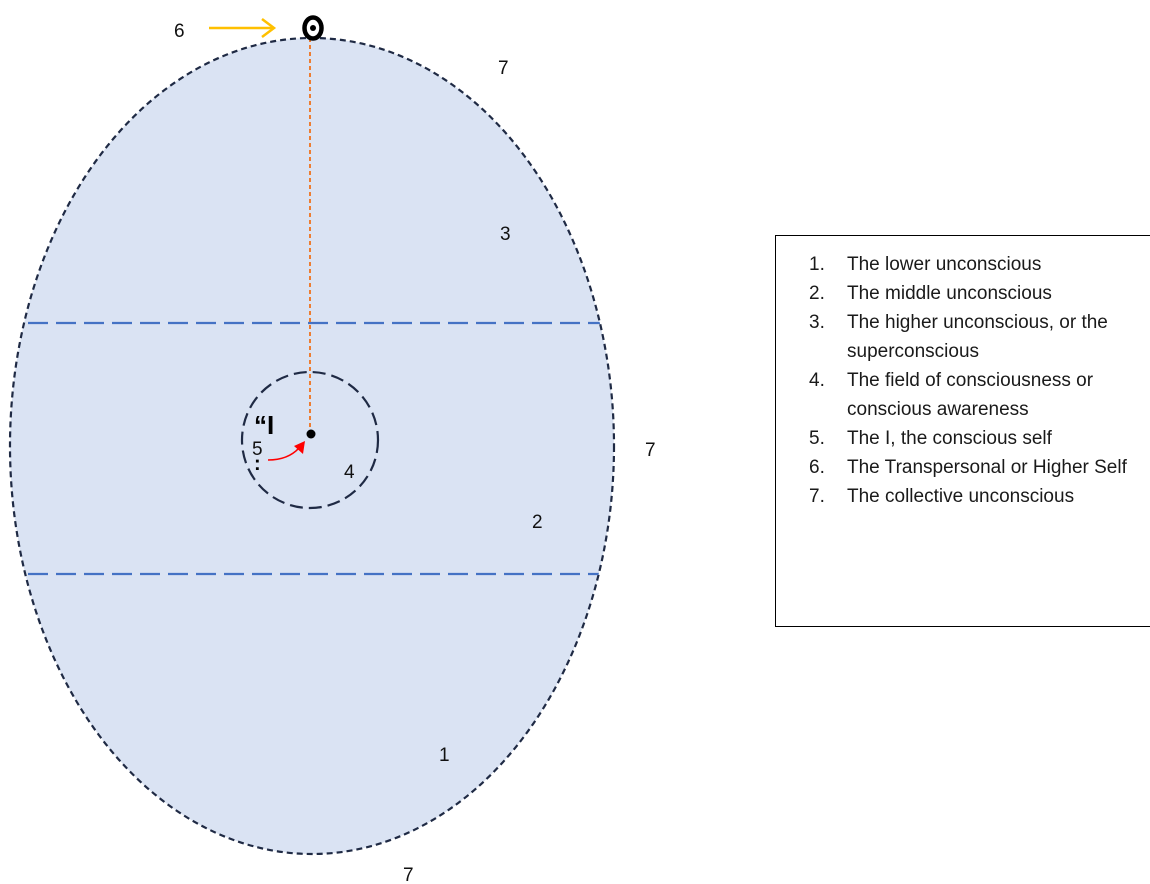 The image size is (1150, 884). I want to click on legend-number: 2., so click(817, 293).